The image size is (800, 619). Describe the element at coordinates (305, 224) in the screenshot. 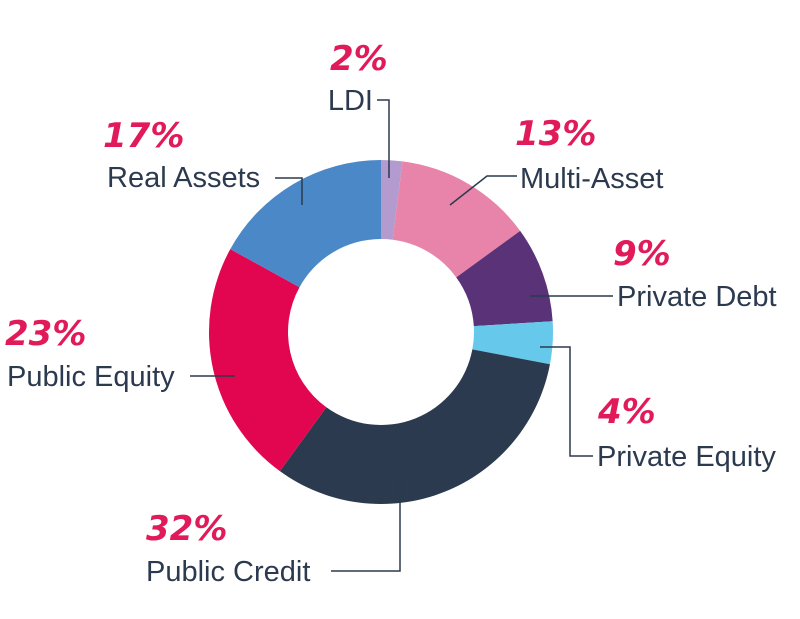

I see `slice-real-assets` at that location.